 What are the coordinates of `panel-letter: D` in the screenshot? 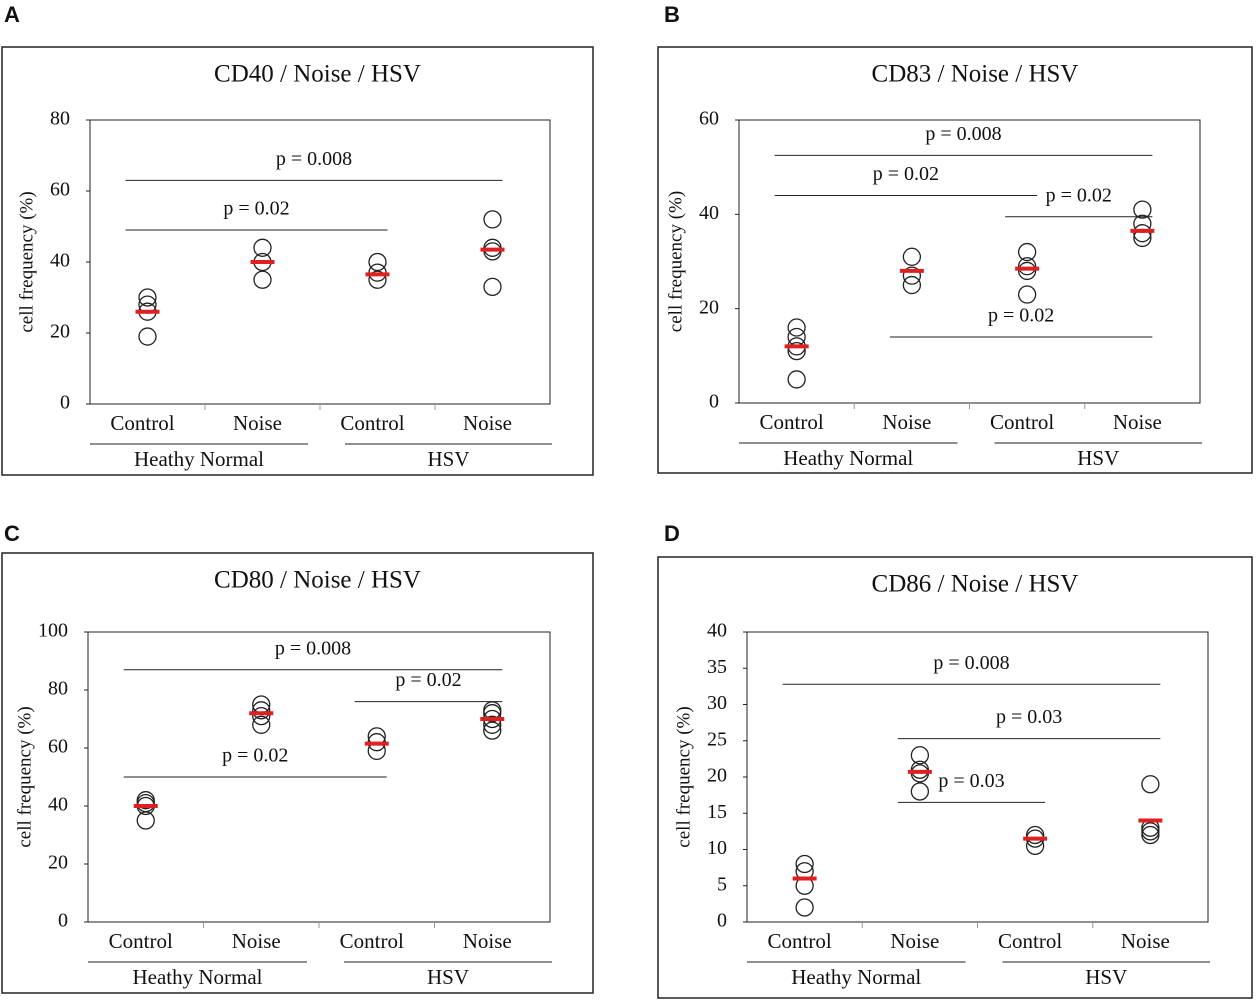 It's located at (672, 533).